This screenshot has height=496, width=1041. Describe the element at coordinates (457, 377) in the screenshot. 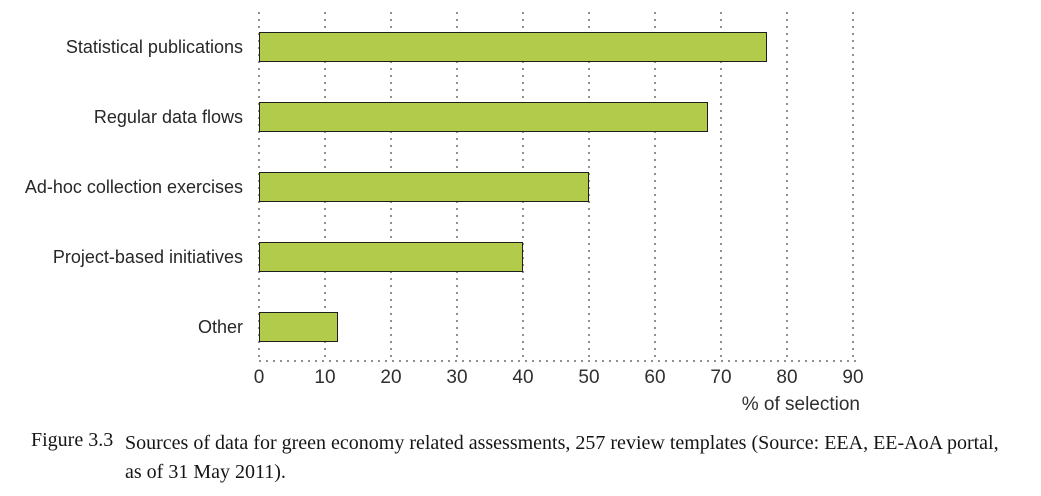

I see `x-tick-label-30: 30` at that location.